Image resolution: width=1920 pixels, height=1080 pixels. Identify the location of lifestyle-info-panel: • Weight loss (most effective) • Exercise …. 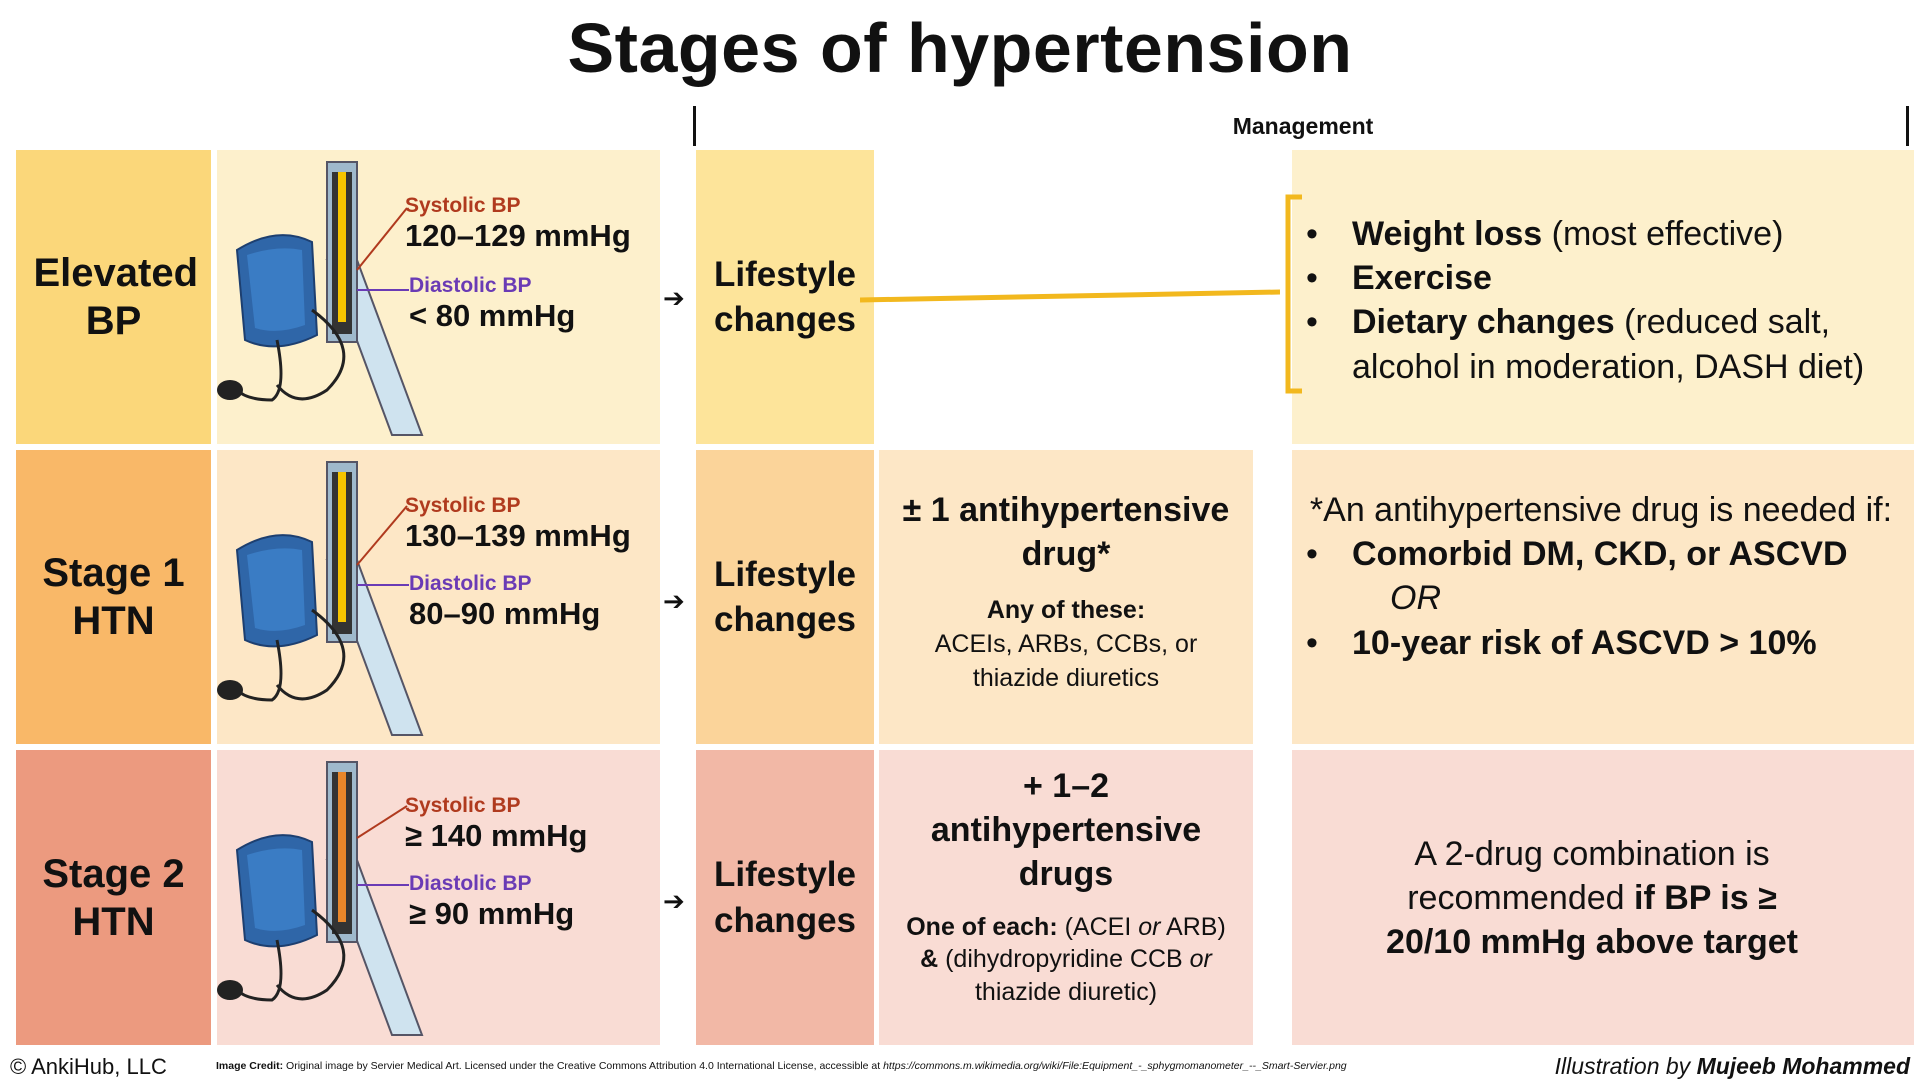
(1599, 297).